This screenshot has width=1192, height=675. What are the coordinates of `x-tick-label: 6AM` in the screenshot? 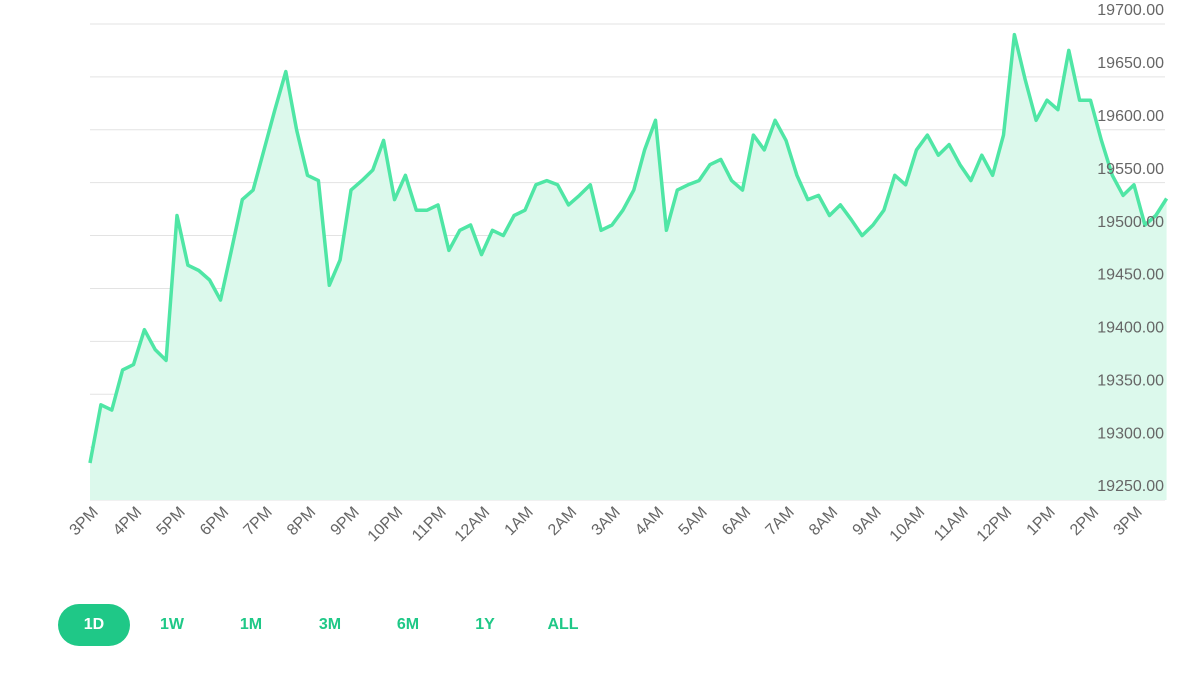 It's located at (736, 521).